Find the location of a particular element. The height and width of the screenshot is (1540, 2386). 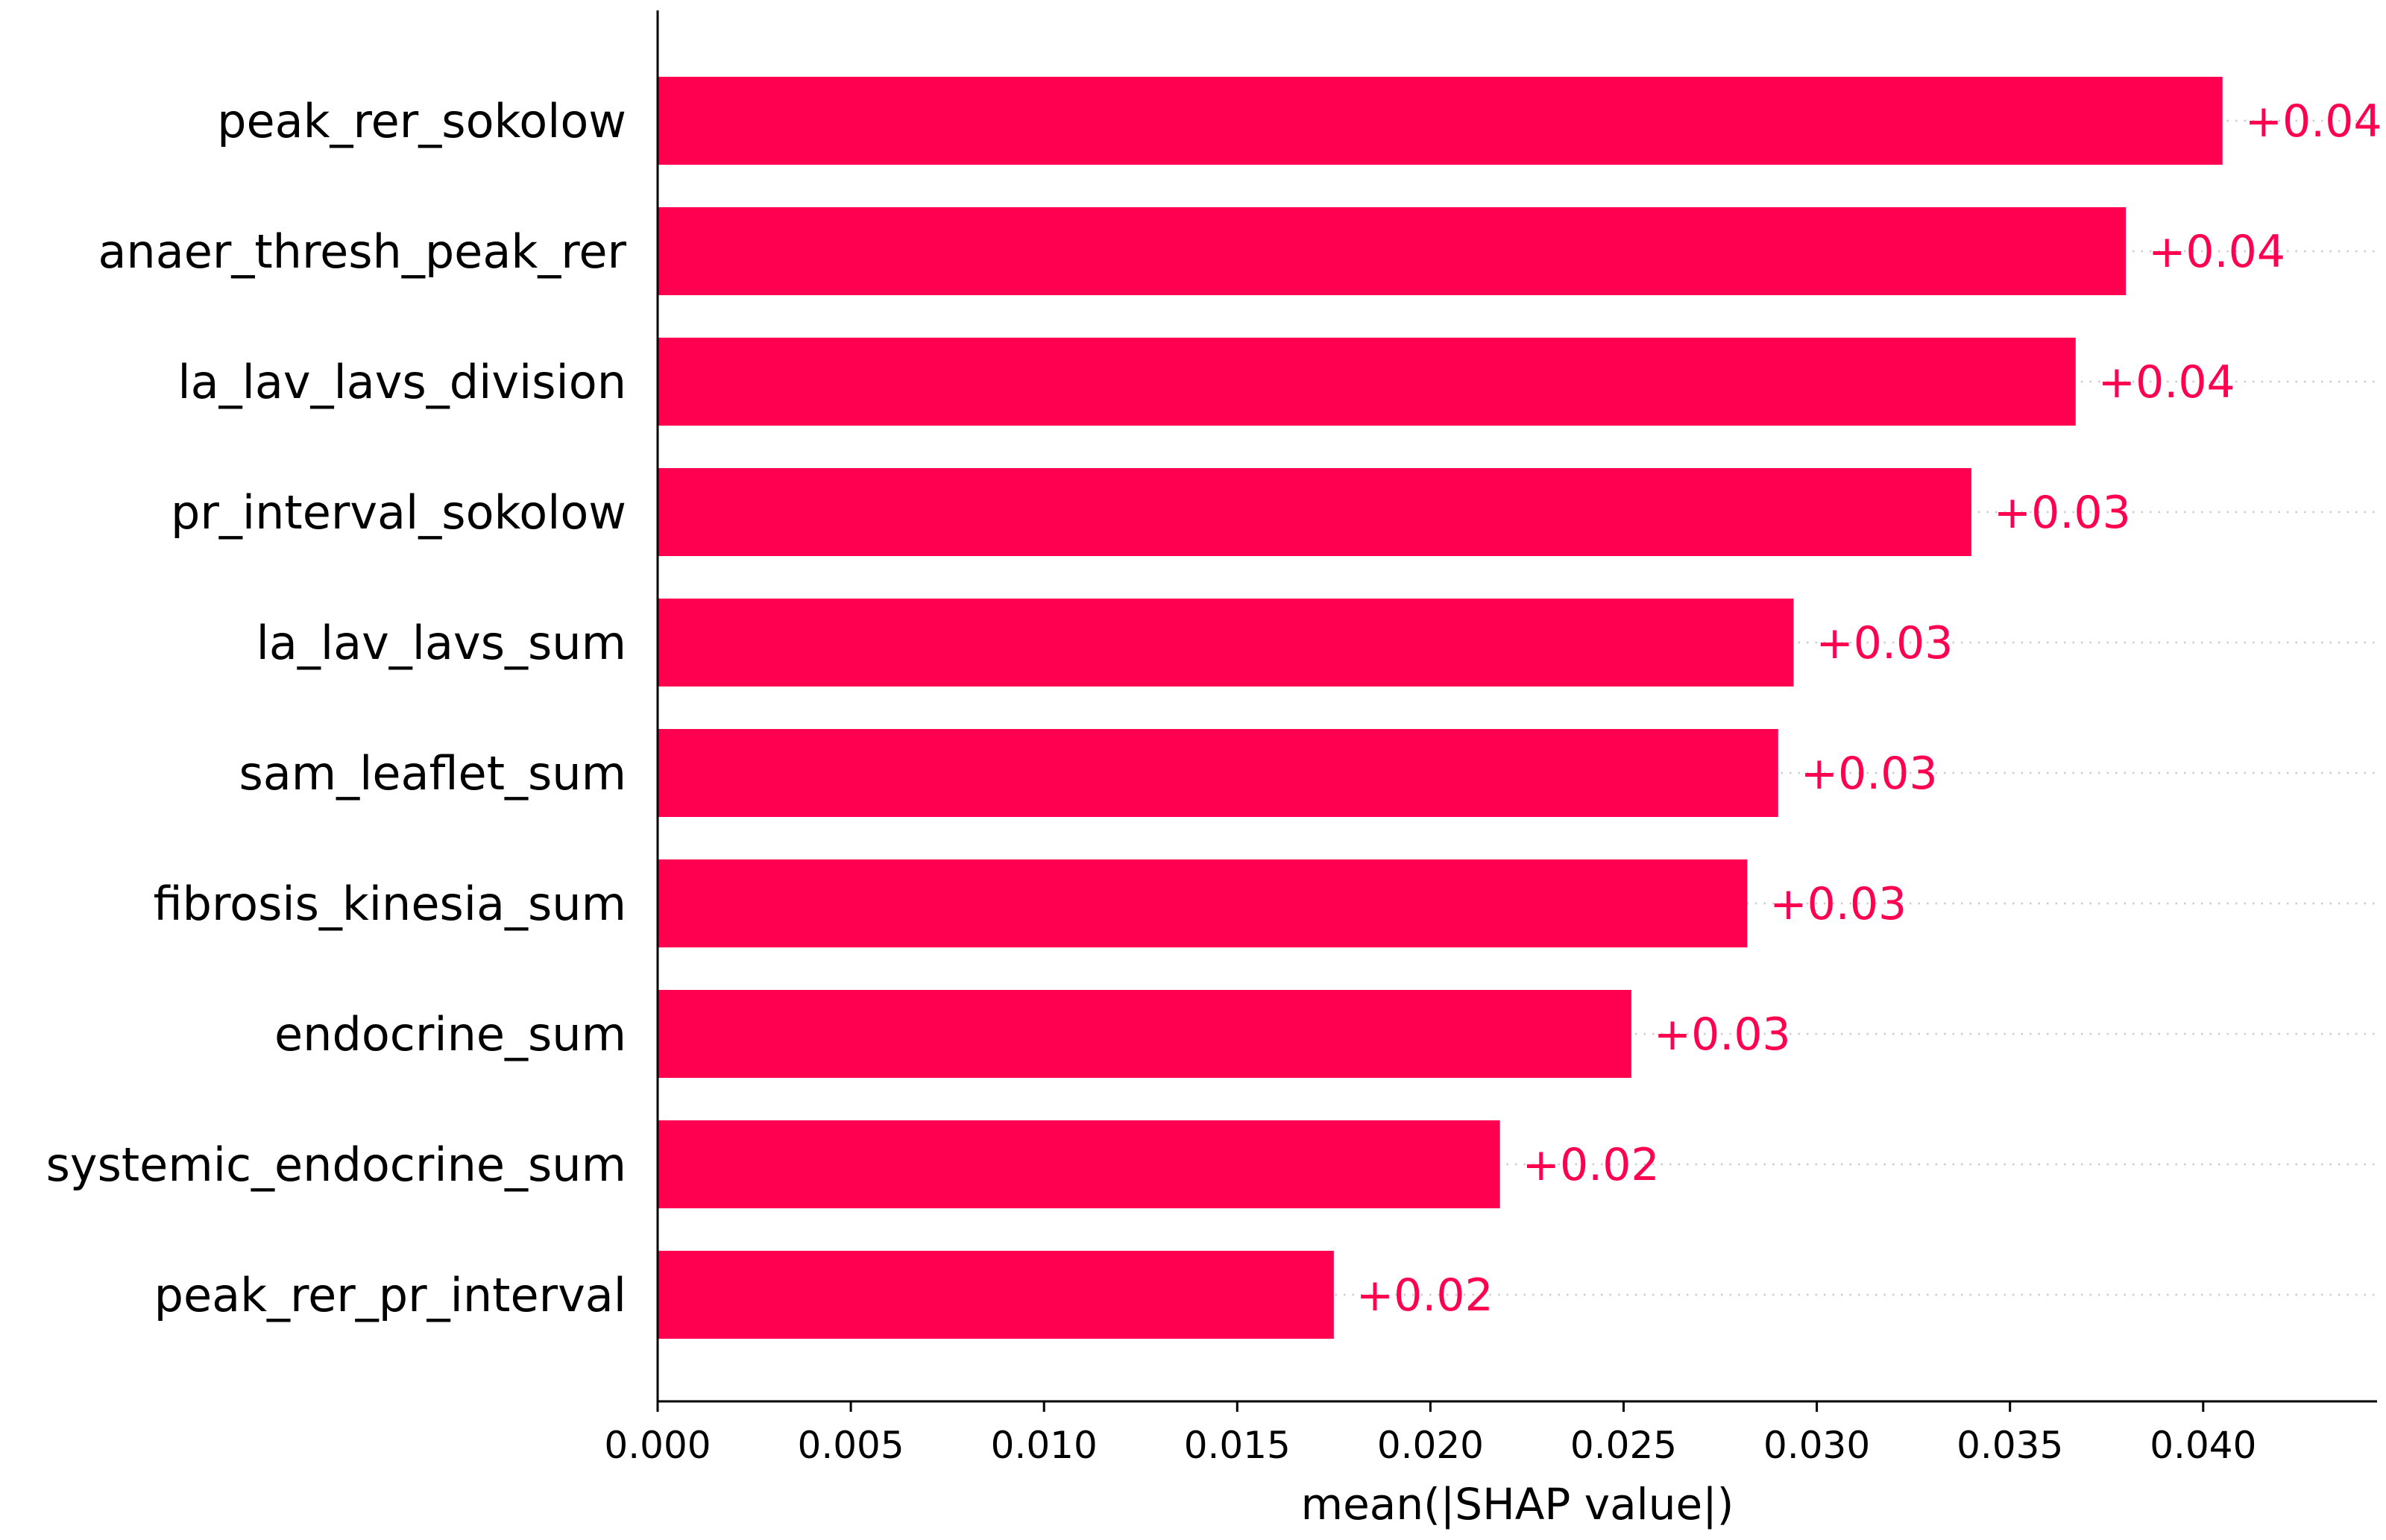

x-tick-label: 0.025 is located at coordinates (1623, 1445).